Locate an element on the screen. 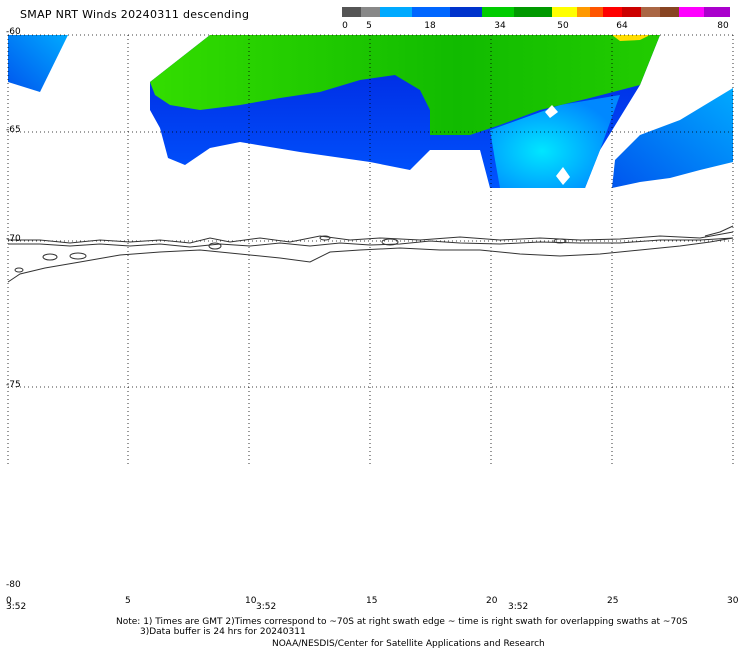 The width and height of the screenshot is (740, 650). latitude-label: -65 is located at coordinates (13, 130).